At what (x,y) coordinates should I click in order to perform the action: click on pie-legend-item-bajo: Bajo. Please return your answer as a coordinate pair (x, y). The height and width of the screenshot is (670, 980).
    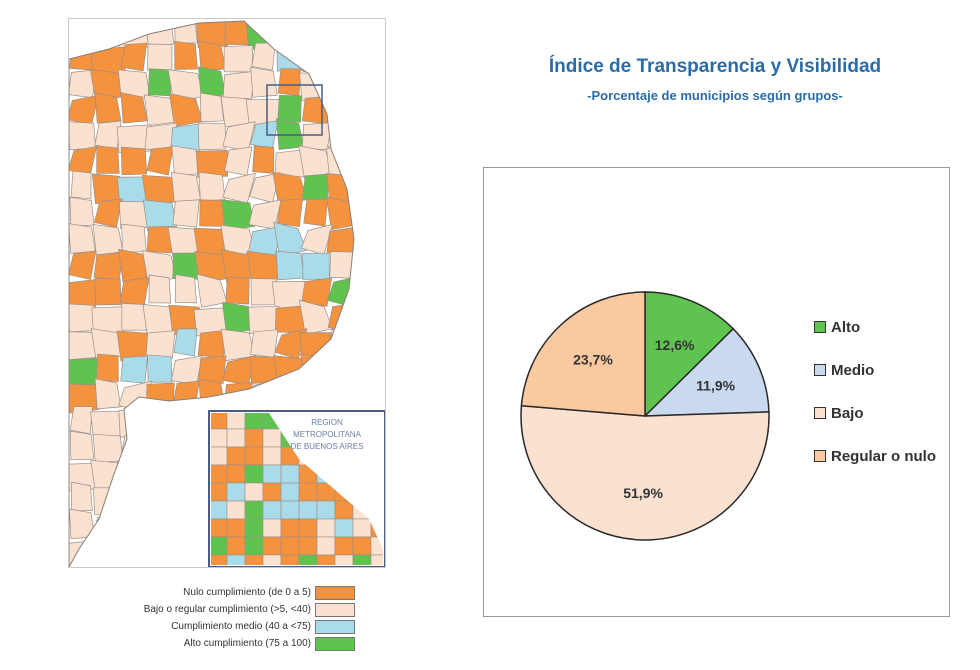
    Looking at the image, I should click on (875, 413).